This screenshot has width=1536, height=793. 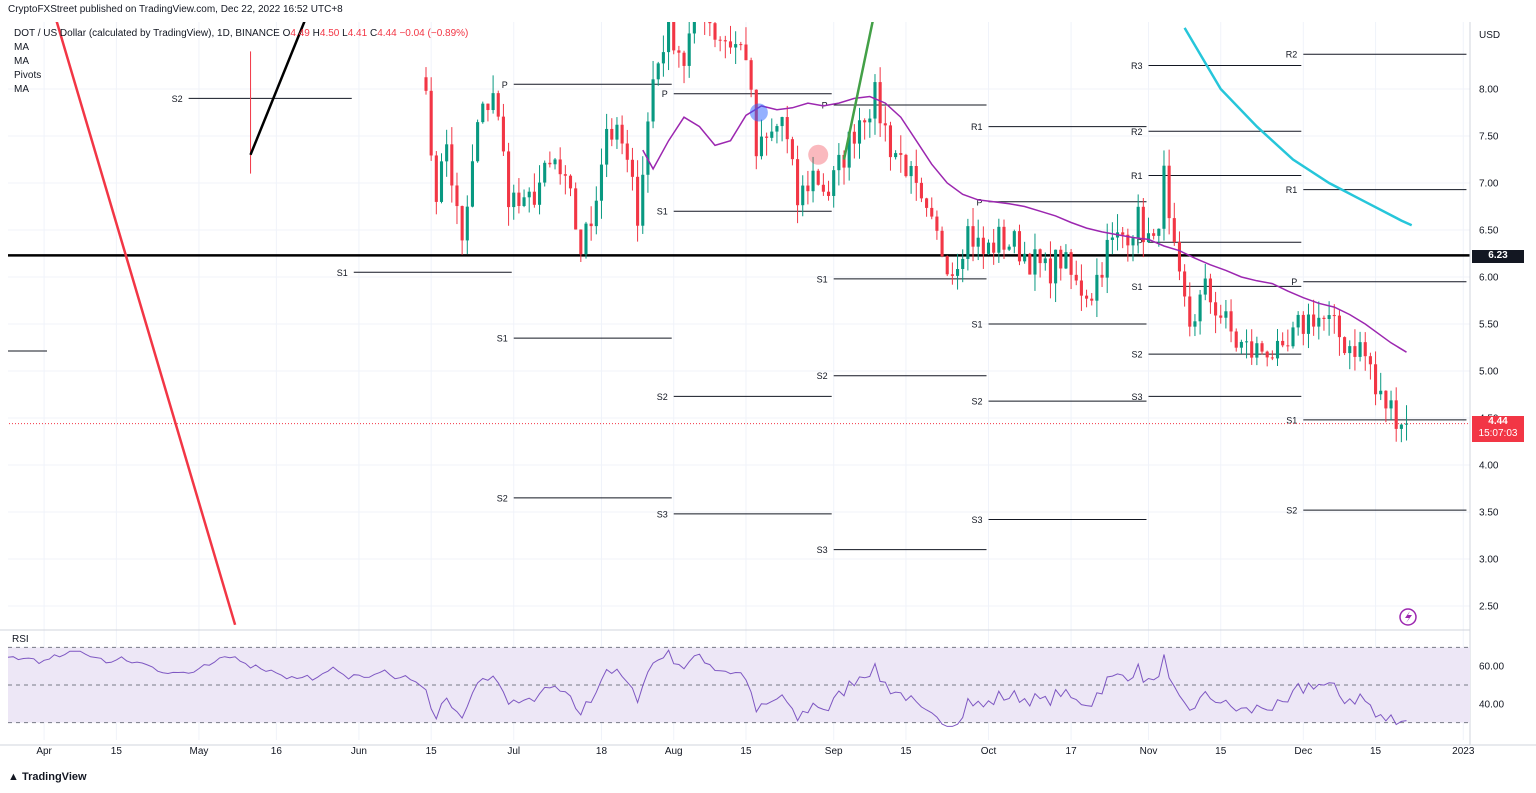 What do you see at coordinates (277, 89) in the screenshot?
I see `trend-line-black` at bounding box center [277, 89].